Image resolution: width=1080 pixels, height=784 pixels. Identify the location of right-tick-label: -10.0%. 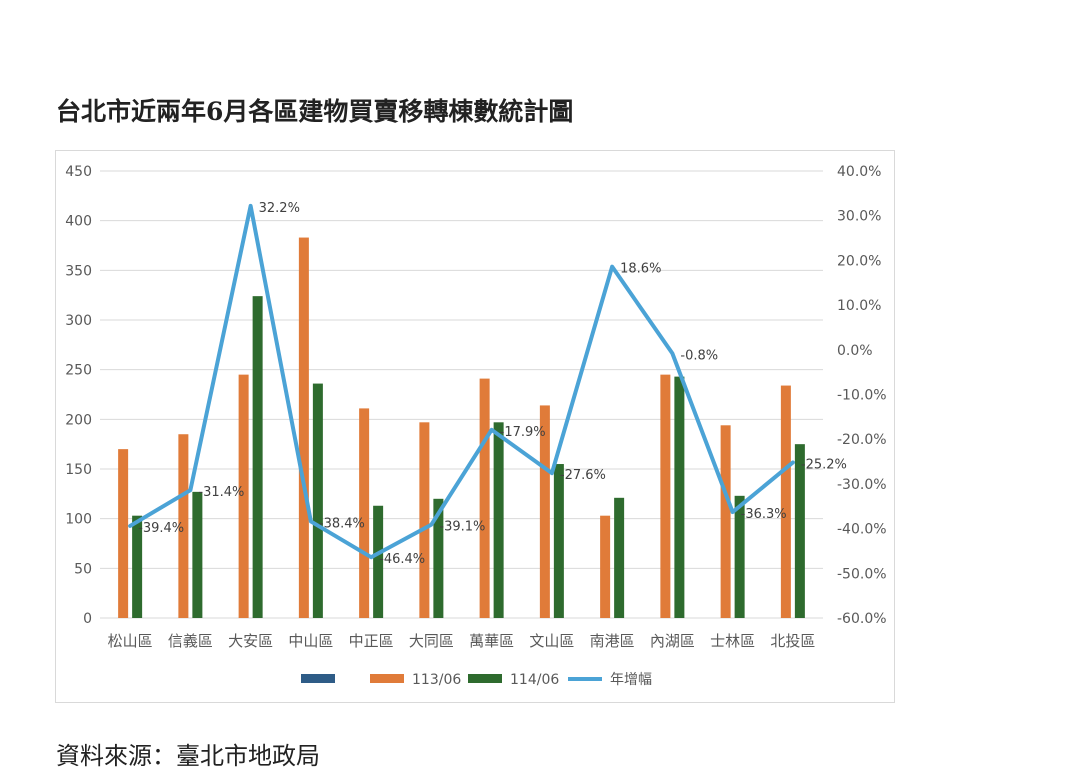
(862, 396).